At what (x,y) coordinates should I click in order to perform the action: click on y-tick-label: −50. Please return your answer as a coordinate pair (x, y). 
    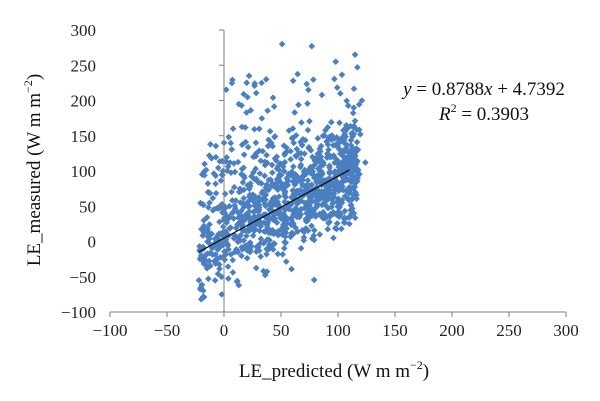
    Looking at the image, I should click on (82, 277).